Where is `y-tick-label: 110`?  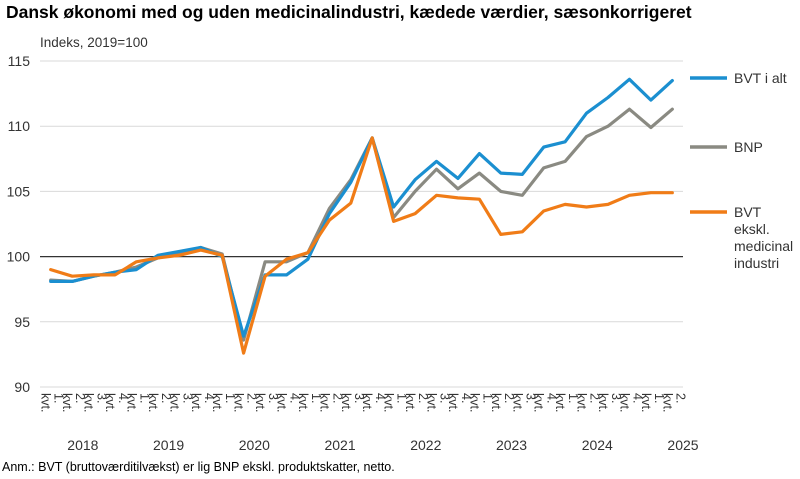 y-tick-label: 110 is located at coordinates (19, 126).